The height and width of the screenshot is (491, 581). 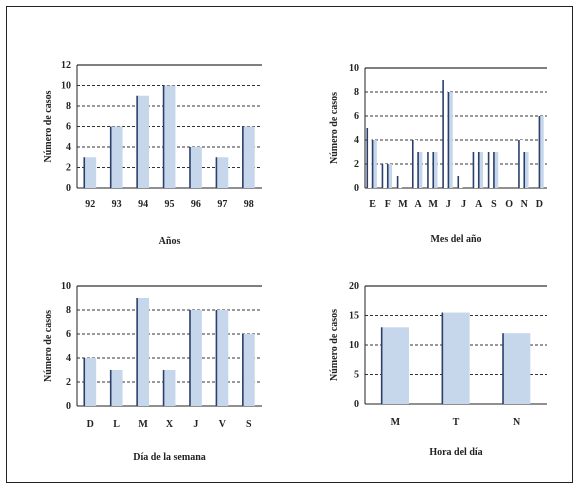 What do you see at coordinates (90, 204) in the screenshot?
I see `x-tick-label: 92` at bounding box center [90, 204].